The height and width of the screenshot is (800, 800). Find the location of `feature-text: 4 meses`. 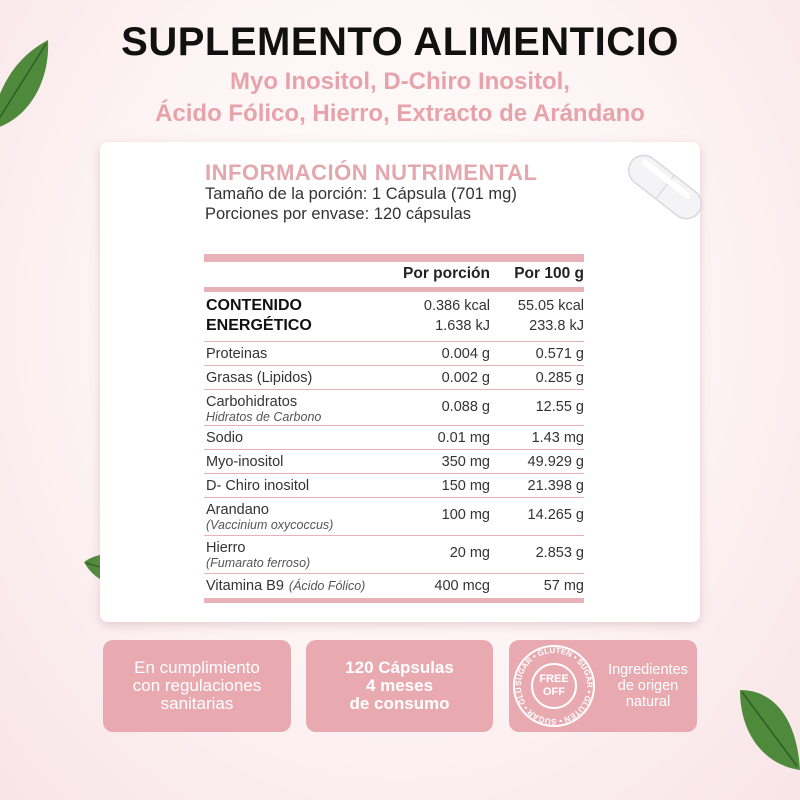

feature-text: 4 meses is located at coordinates (399, 685).